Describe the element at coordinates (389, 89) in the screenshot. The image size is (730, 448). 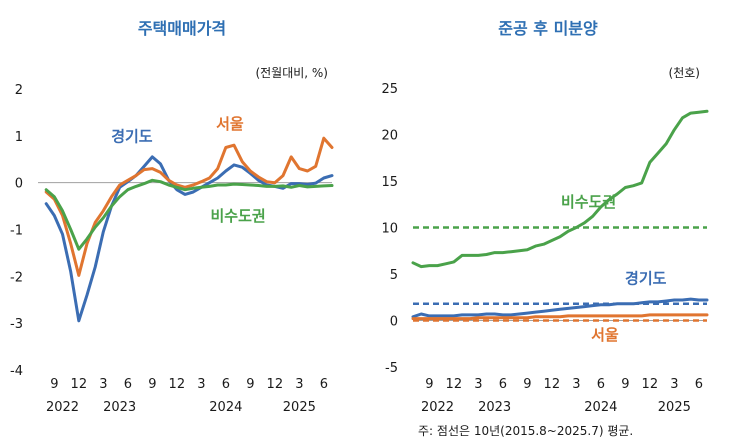
I see `right-y-tick-label: 25` at that location.